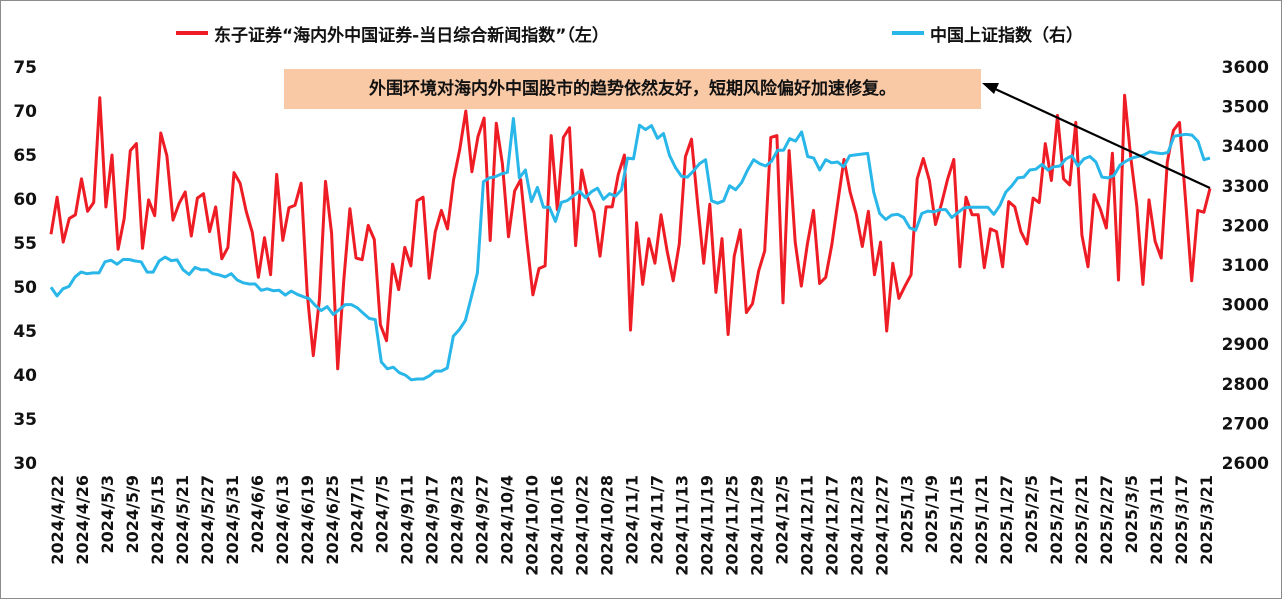 This screenshot has height=599, width=1282. I want to click on right-axis-tick-label: 3600, so click(1245, 68).